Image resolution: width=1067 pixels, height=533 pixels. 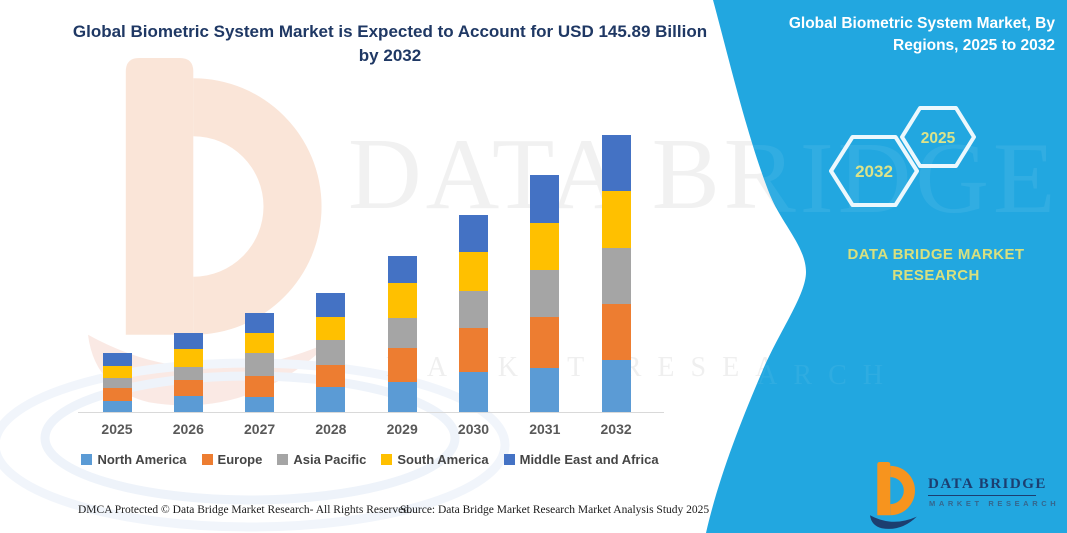 I want to click on dbmr-logo-mark, so click(x=893, y=495).